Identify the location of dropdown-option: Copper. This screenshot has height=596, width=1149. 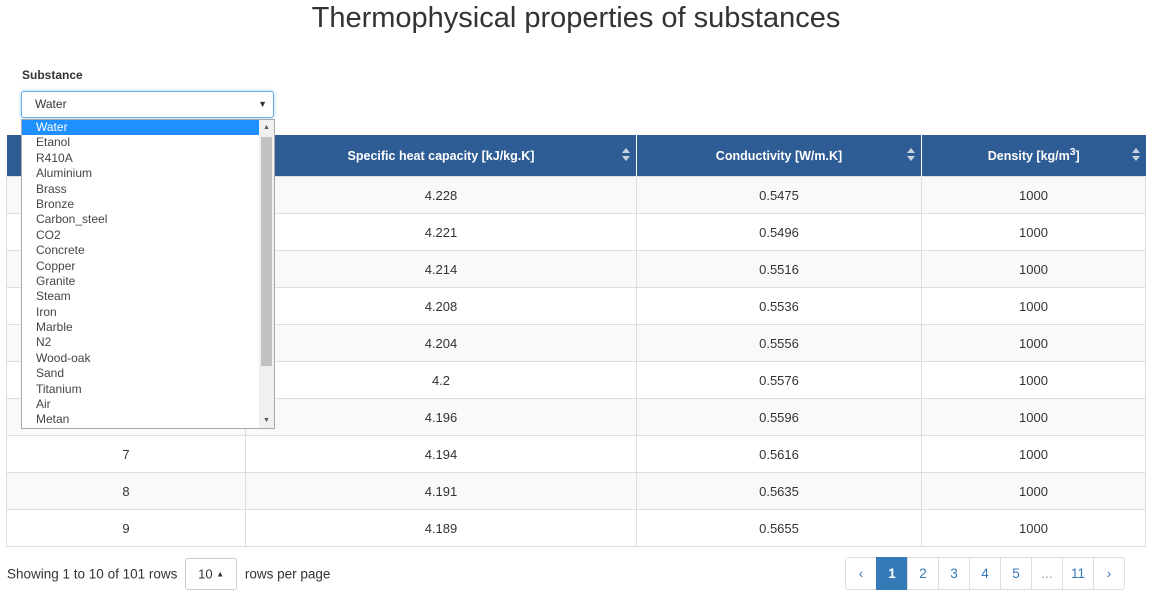
(56, 265).